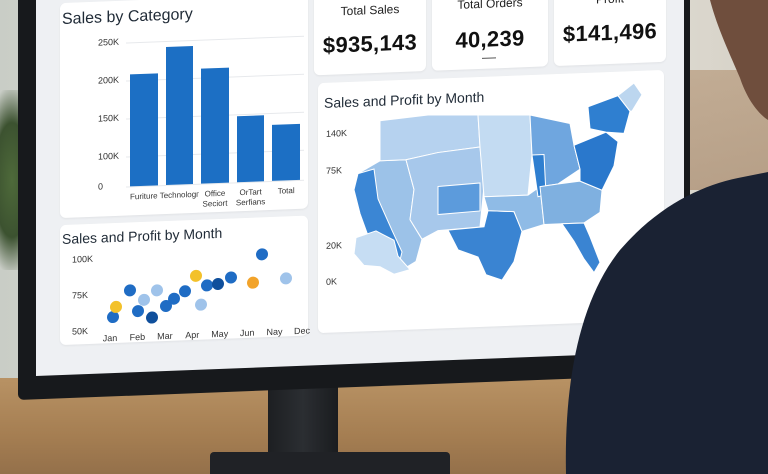 This screenshot has height=474, width=768. What do you see at coordinates (101, 186) in the screenshot?
I see `bar-y-tick-label: 0` at bounding box center [101, 186].